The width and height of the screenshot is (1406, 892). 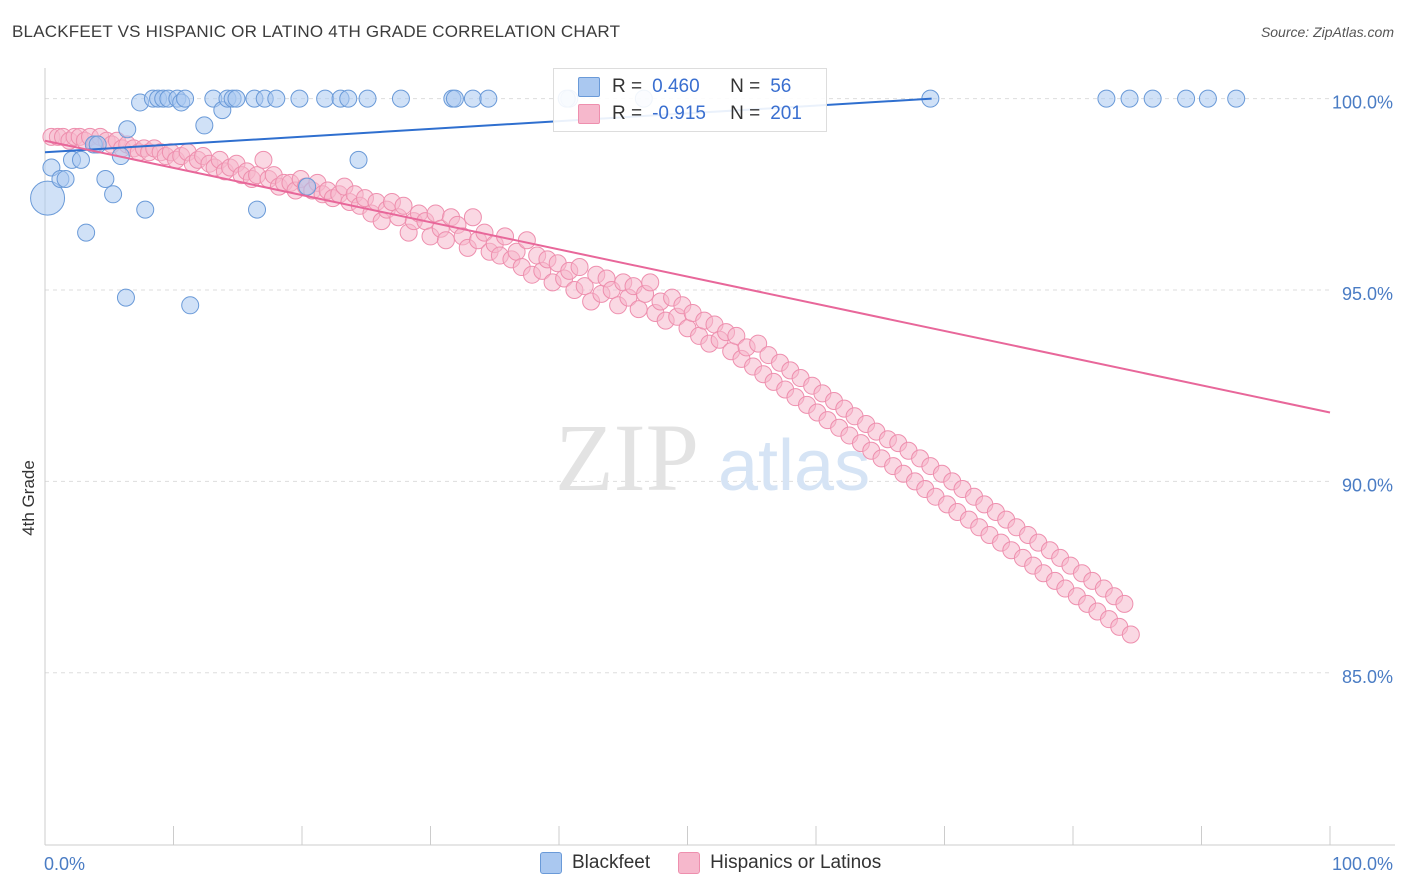 What do you see at coordinates (611, 862) in the screenshot?
I see `blackfeet-legend-label: Blackfeet` at bounding box center [611, 862].